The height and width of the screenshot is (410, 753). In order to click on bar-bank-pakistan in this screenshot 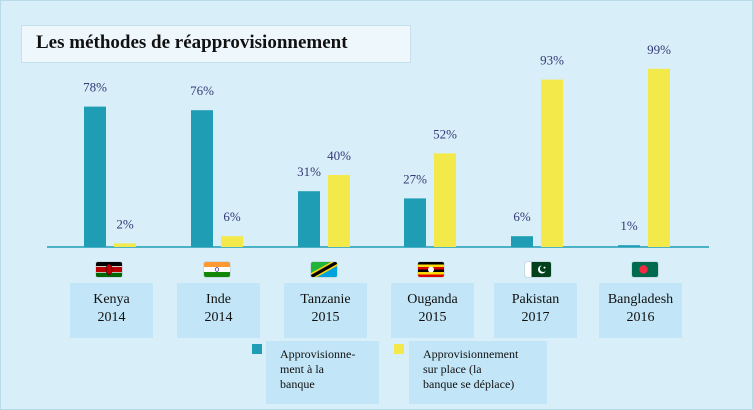, I will do `click(522, 241)`.